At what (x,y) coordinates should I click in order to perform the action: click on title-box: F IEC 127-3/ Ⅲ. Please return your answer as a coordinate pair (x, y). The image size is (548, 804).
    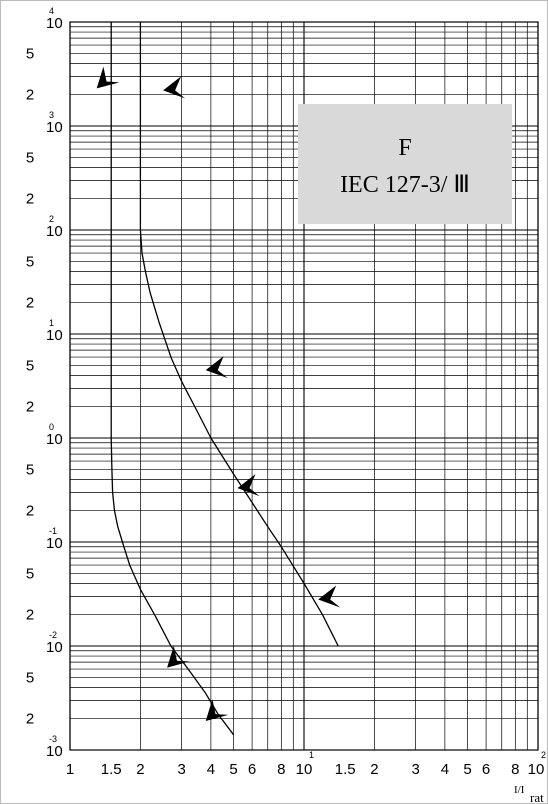
    Looking at the image, I should click on (405, 164).